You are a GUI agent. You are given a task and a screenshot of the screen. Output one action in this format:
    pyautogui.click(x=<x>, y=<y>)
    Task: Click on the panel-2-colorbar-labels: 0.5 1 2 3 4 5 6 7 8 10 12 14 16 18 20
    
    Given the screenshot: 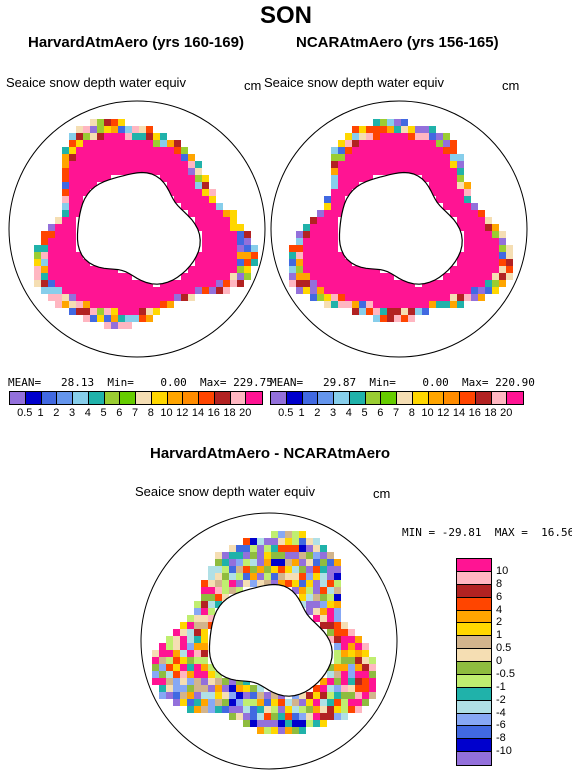 What is the action you would take?
    pyautogui.click(x=396, y=414)
    